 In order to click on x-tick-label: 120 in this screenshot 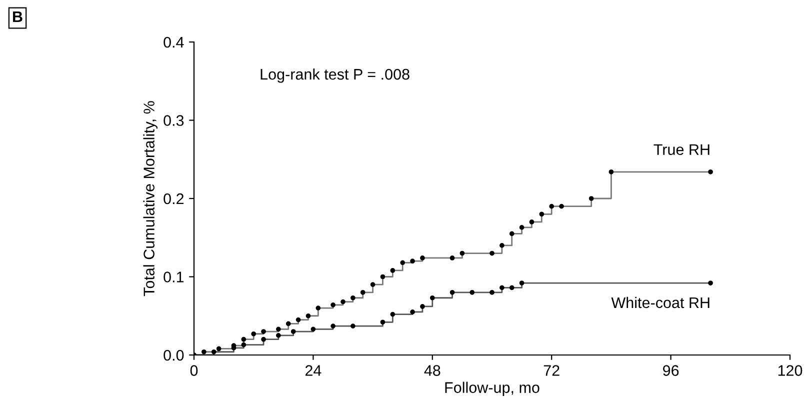, I will do `click(790, 370)`.